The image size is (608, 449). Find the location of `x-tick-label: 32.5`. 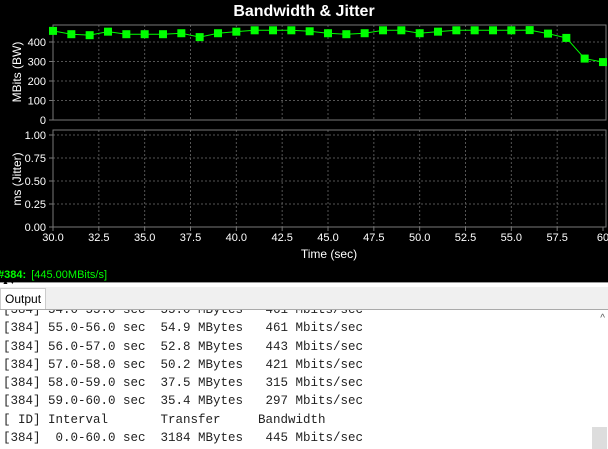

x-tick-label: 32.5 is located at coordinates (98, 238).